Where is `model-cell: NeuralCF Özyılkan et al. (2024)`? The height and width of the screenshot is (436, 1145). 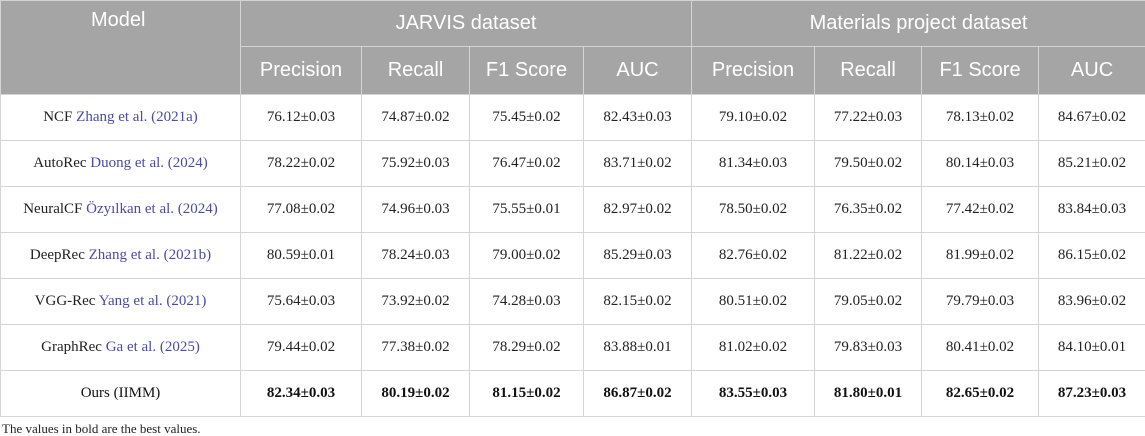
model-cell: NeuralCF Özyılkan et al. (2024) is located at coordinates (121, 210).